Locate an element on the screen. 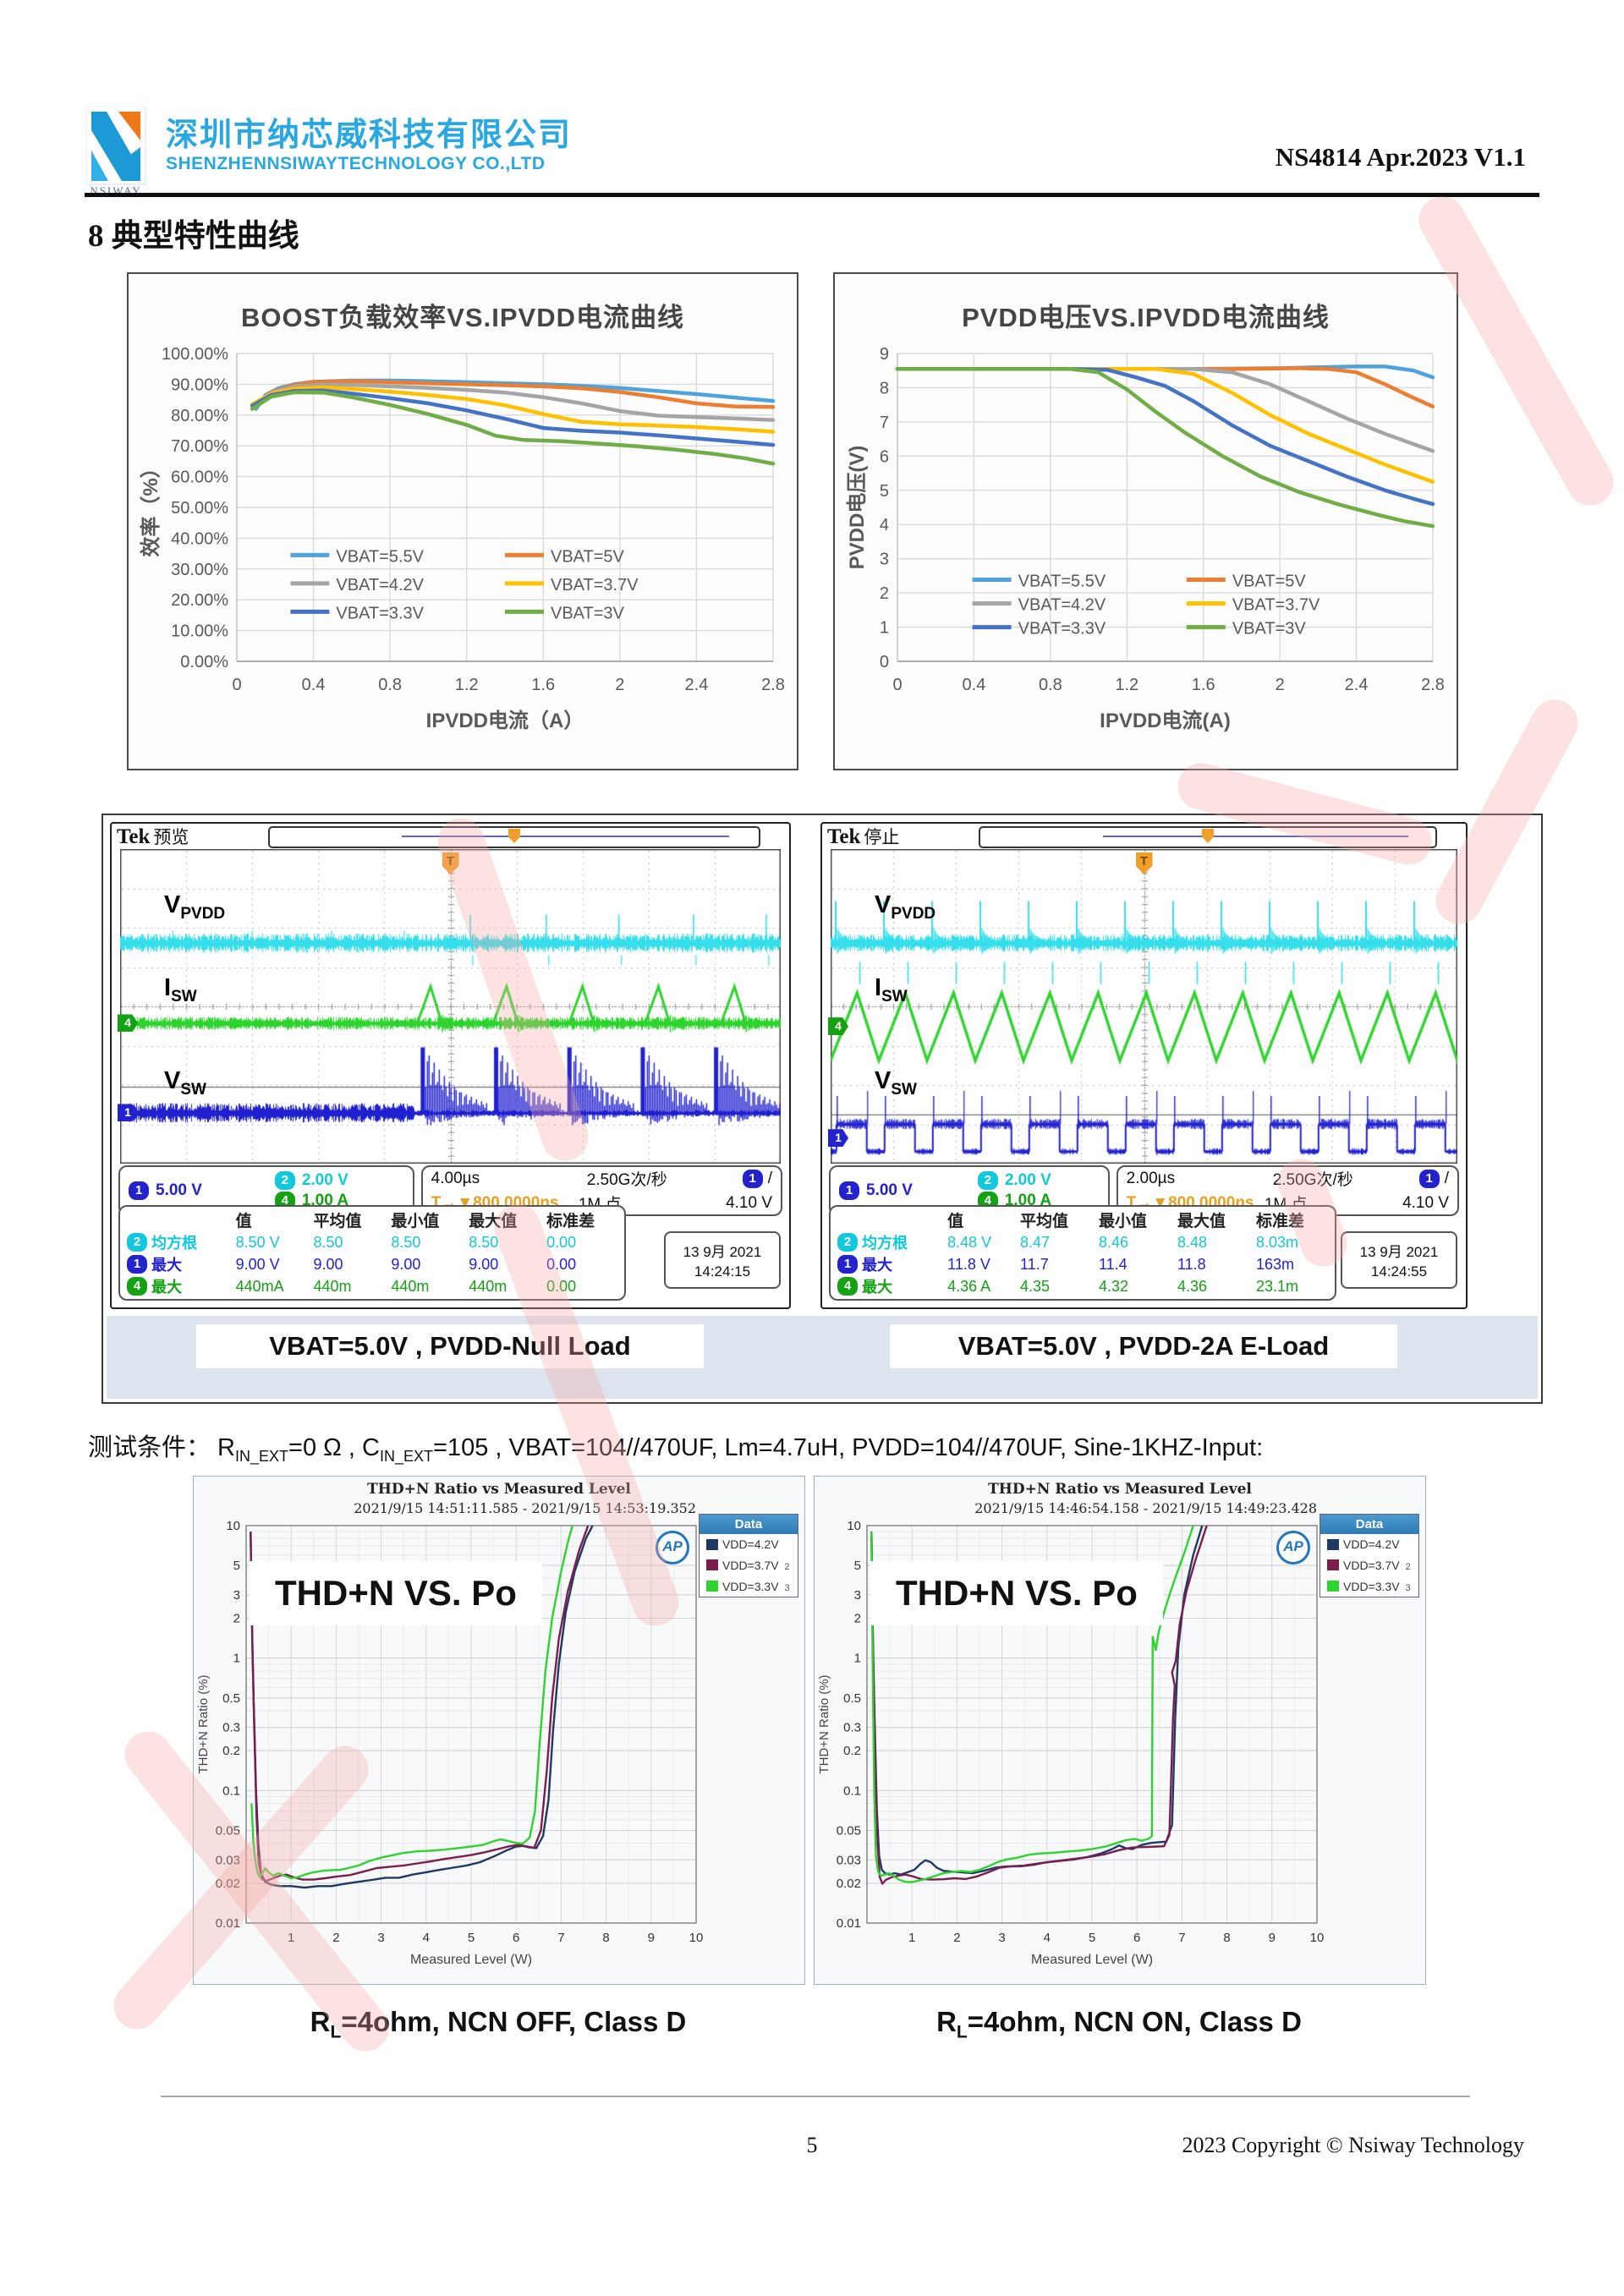 The image size is (1624, 2296). svg-text: 2.8 is located at coordinates (1433, 685).